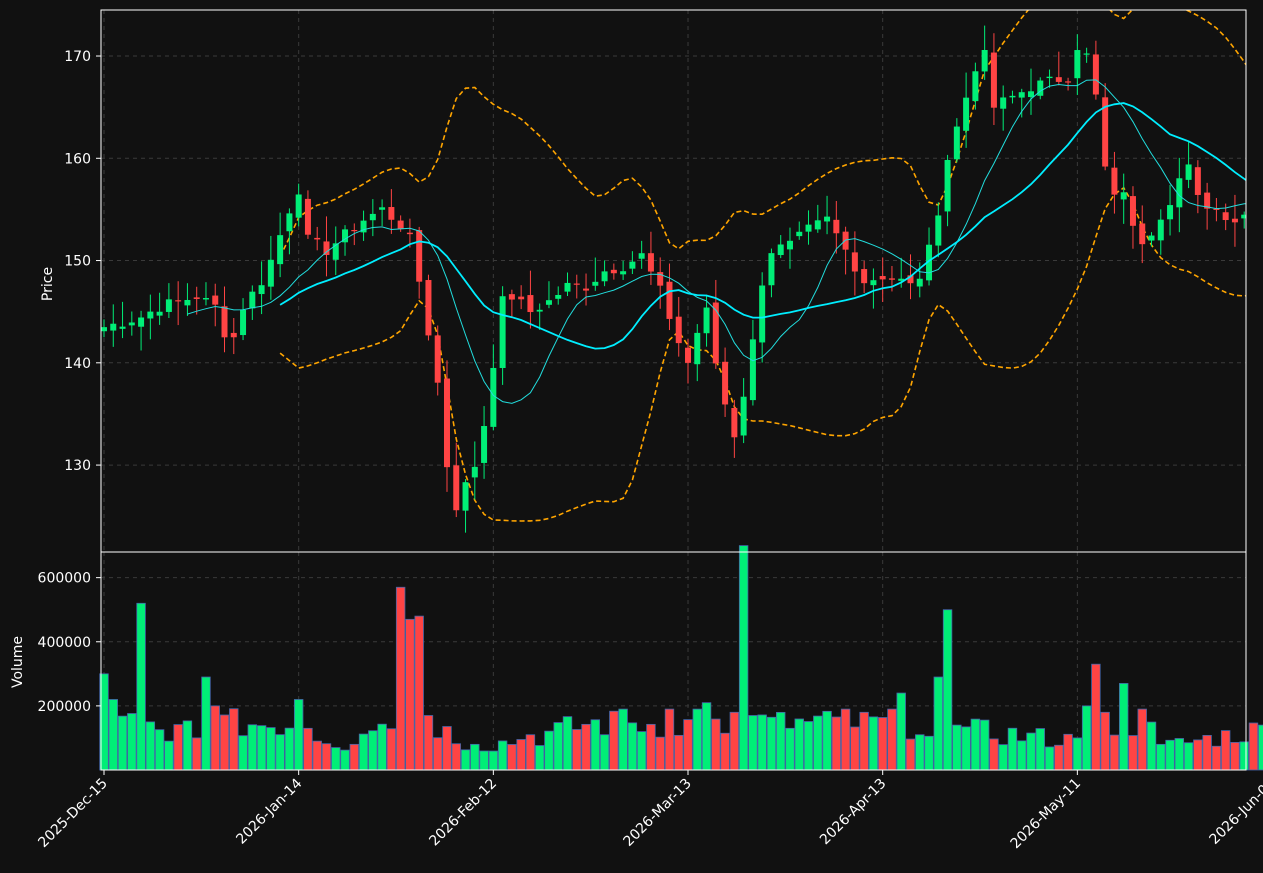 The height and width of the screenshot is (873, 1263). I want to click on volume-ytick-label: 400000, so click(64, 643).